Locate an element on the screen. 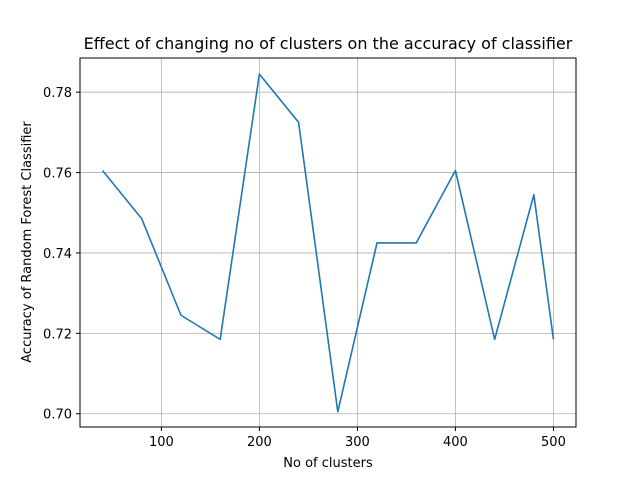 The height and width of the screenshot is (480, 640). x-tick-label: 200 is located at coordinates (259, 442).